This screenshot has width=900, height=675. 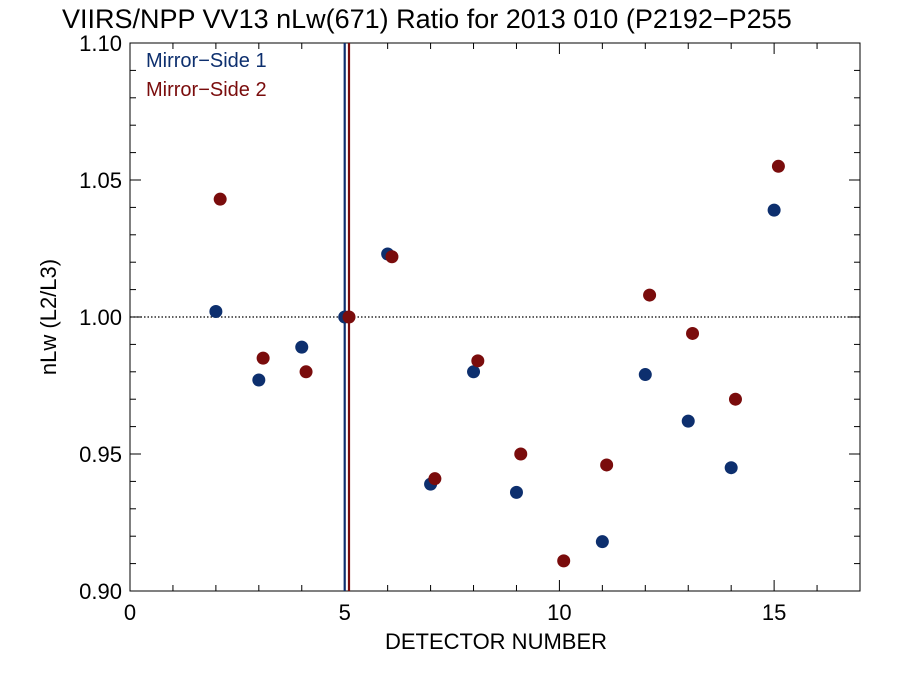 What do you see at coordinates (100, 454) in the screenshot?
I see `y-tick-label: 0.95` at bounding box center [100, 454].